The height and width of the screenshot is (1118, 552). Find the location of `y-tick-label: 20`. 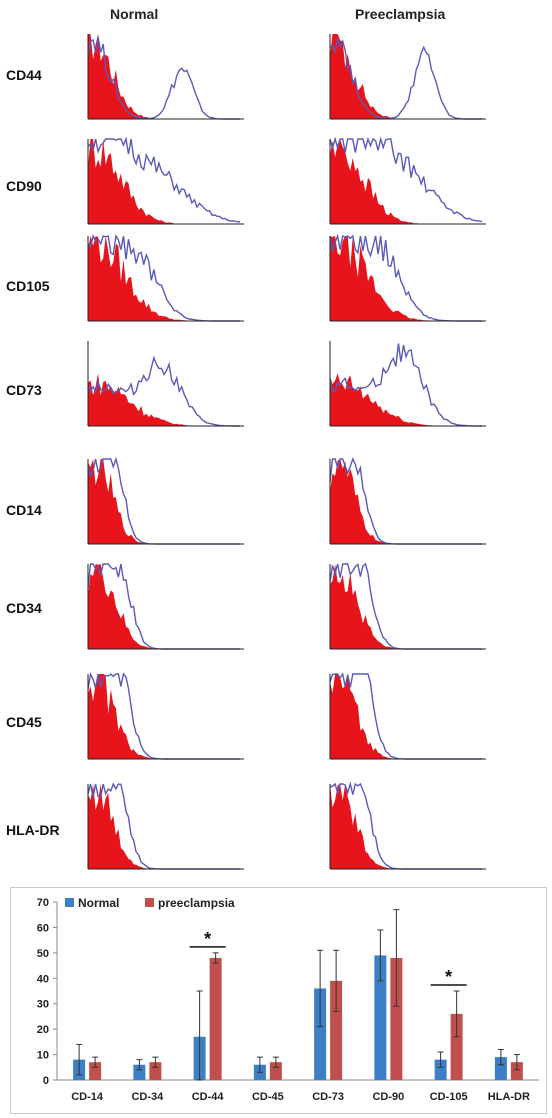

y-tick-label: 20 is located at coordinates (43, 1030).